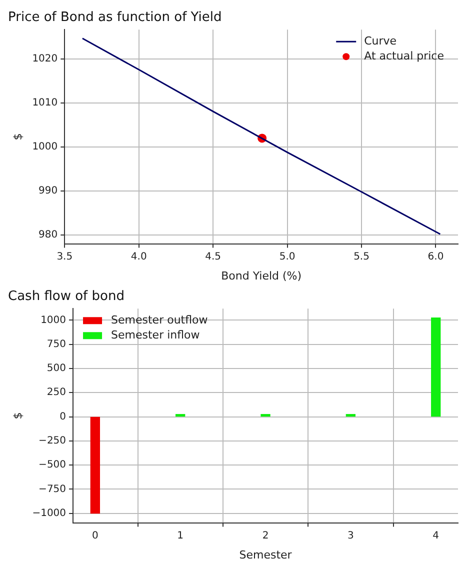 The width and height of the screenshot is (474, 574). What do you see at coordinates (261, 275) in the screenshot?
I see `x-axis-title: Bond Yield (%)` at bounding box center [261, 275].